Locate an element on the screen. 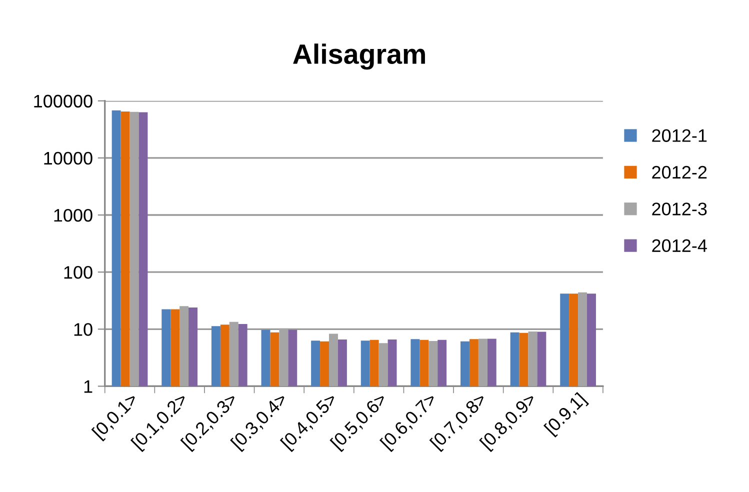  y-tick-label: 10000 is located at coordinates (68, 158).